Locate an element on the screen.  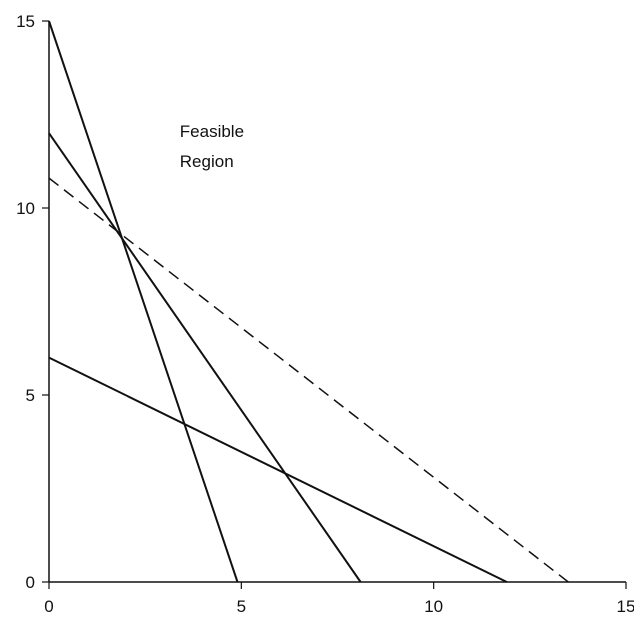
x-tick-label: 15 is located at coordinates (625, 606).